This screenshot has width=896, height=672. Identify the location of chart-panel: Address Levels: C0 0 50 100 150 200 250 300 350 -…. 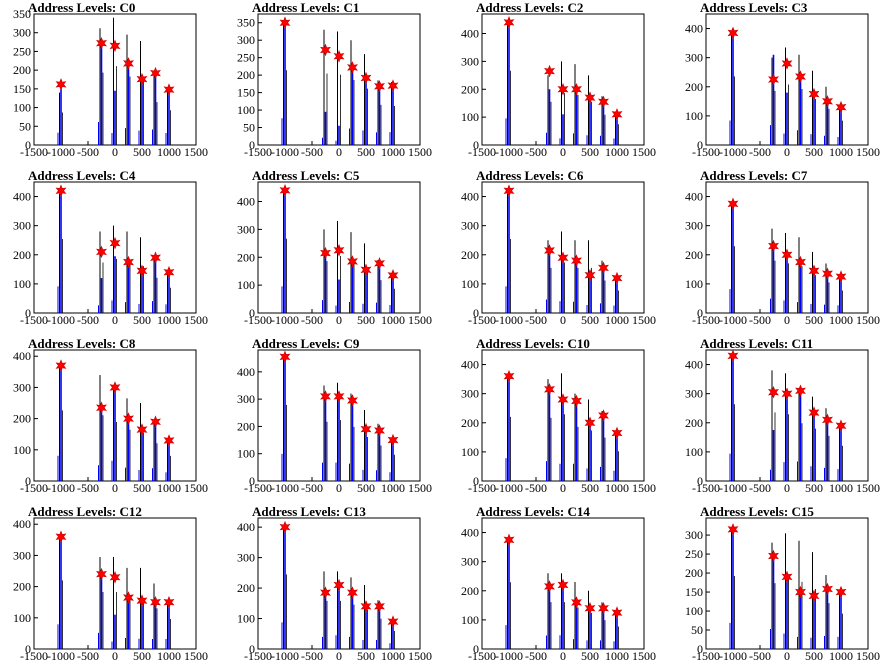
(112, 84).